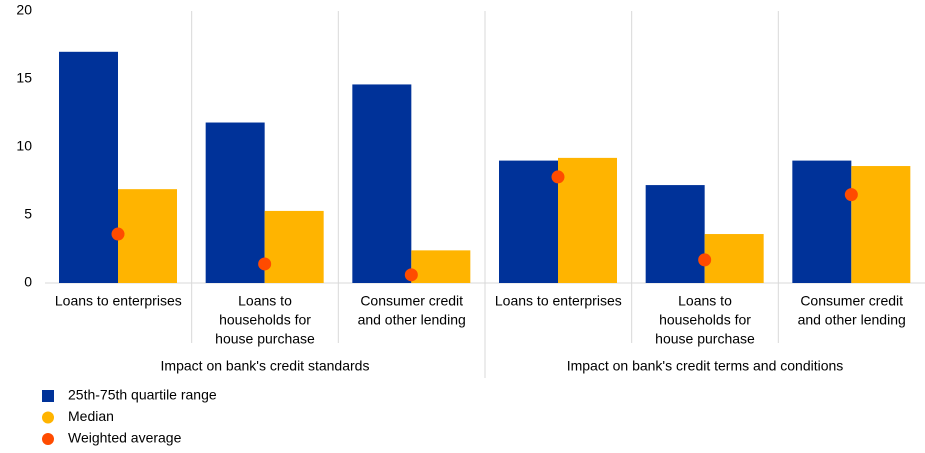 This screenshot has height=453, width=925. I want to click on y-tick-label: 0, so click(28, 282).